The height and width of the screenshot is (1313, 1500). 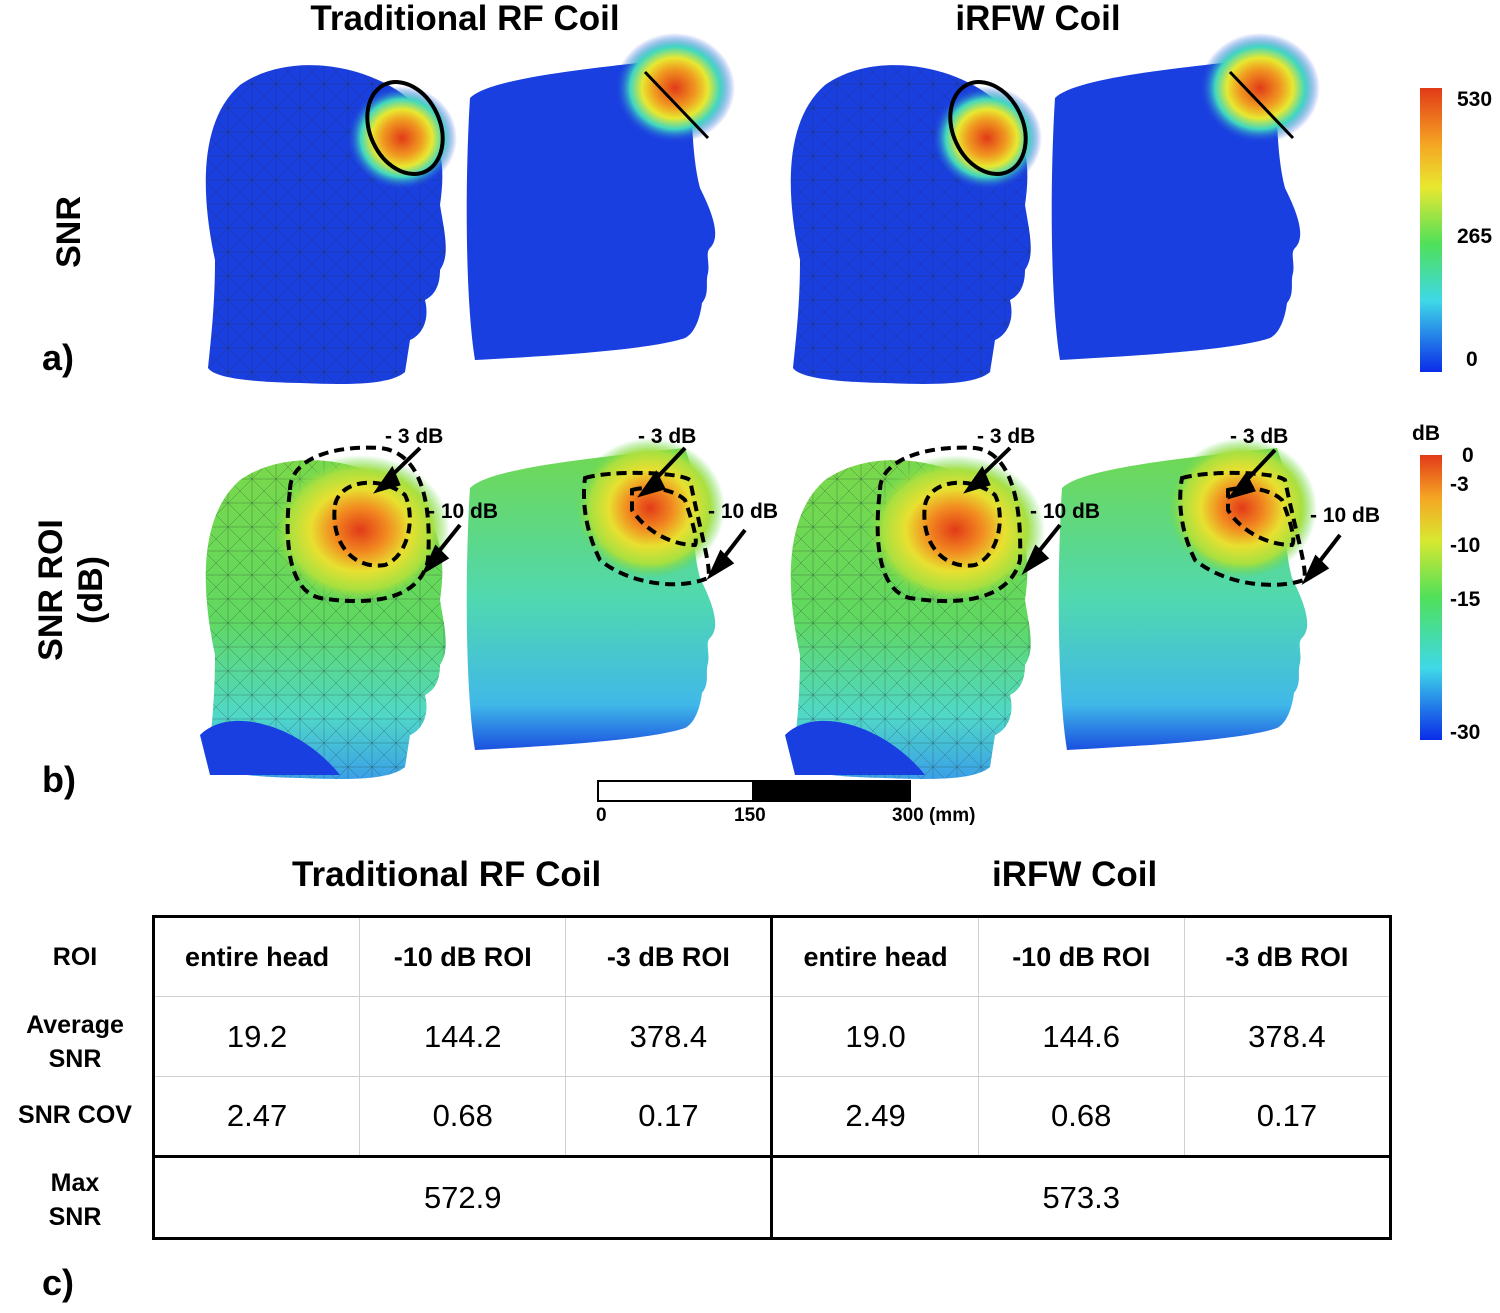 What do you see at coordinates (875, 1116) in the screenshot?
I see `table-cell: 2.49` at bounding box center [875, 1116].